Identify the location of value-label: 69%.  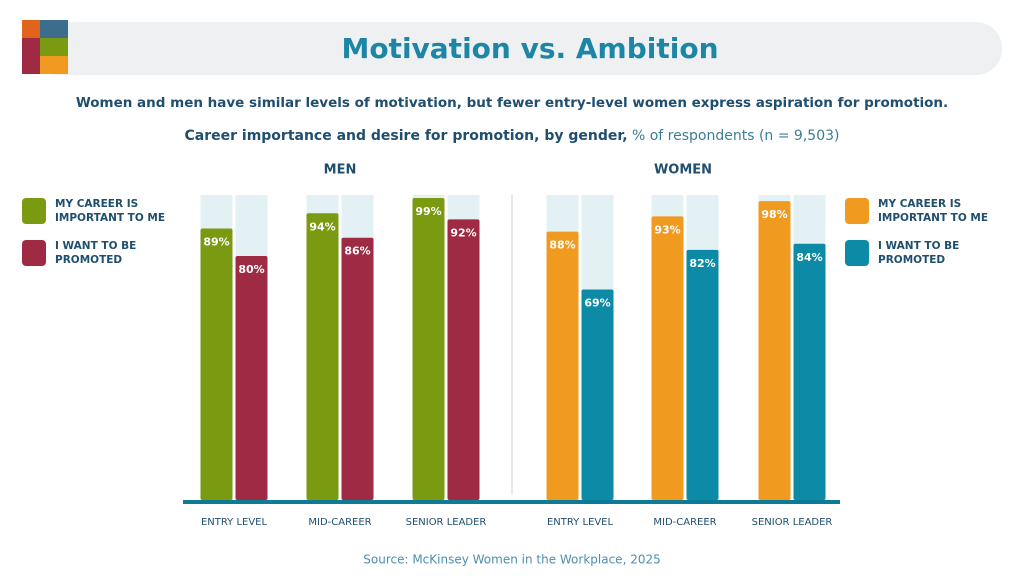
(597, 303).